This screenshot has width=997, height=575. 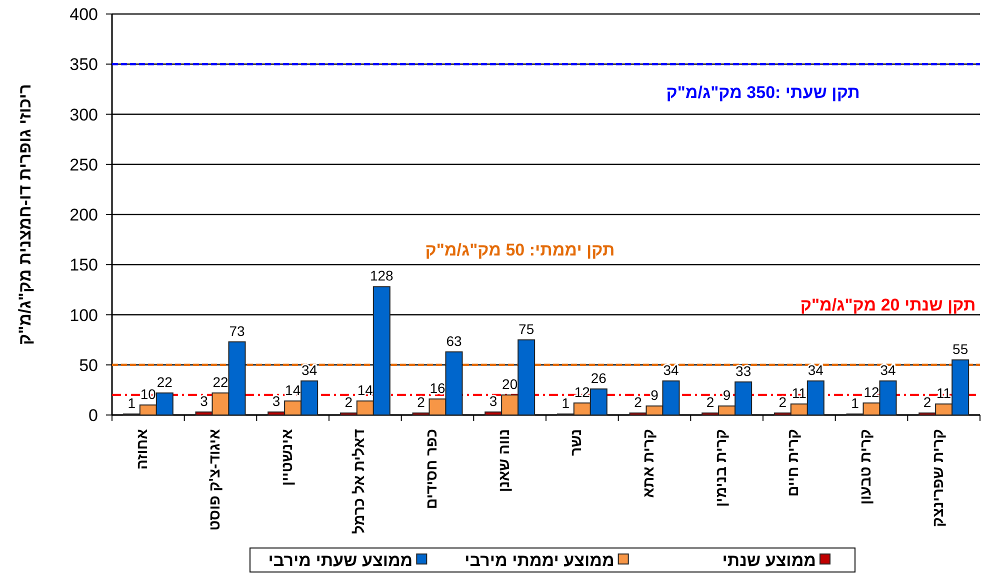 I want to click on data-label: 20, so click(x=510, y=384).